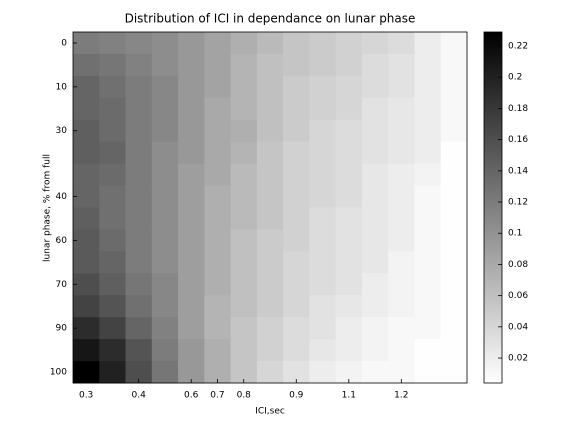 The width and height of the screenshot is (576, 432). Describe the element at coordinates (401, 396) in the screenshot. I see `x-tick-label: 1.2` at that location.